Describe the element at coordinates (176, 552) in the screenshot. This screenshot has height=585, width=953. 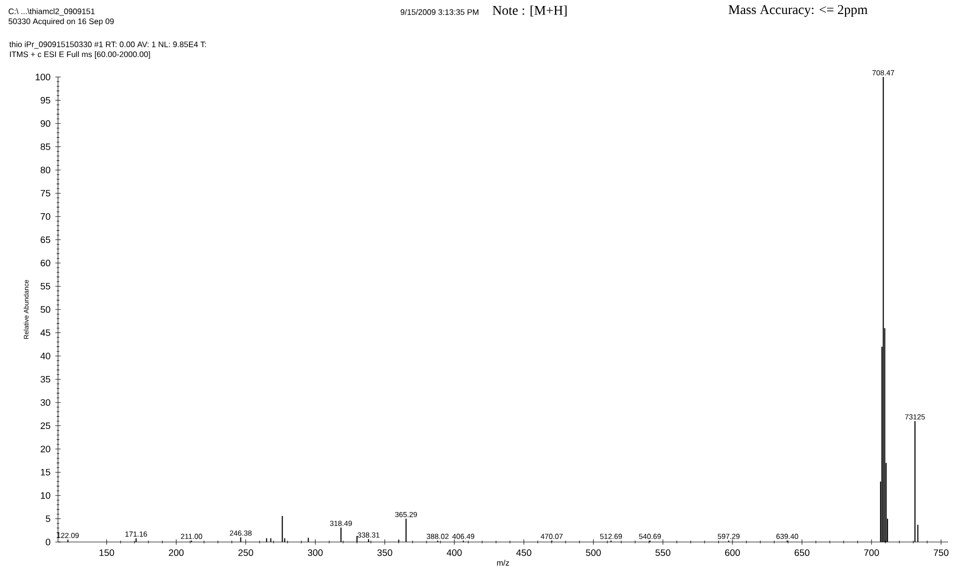
I see `x-tick-label: 200` at that location.